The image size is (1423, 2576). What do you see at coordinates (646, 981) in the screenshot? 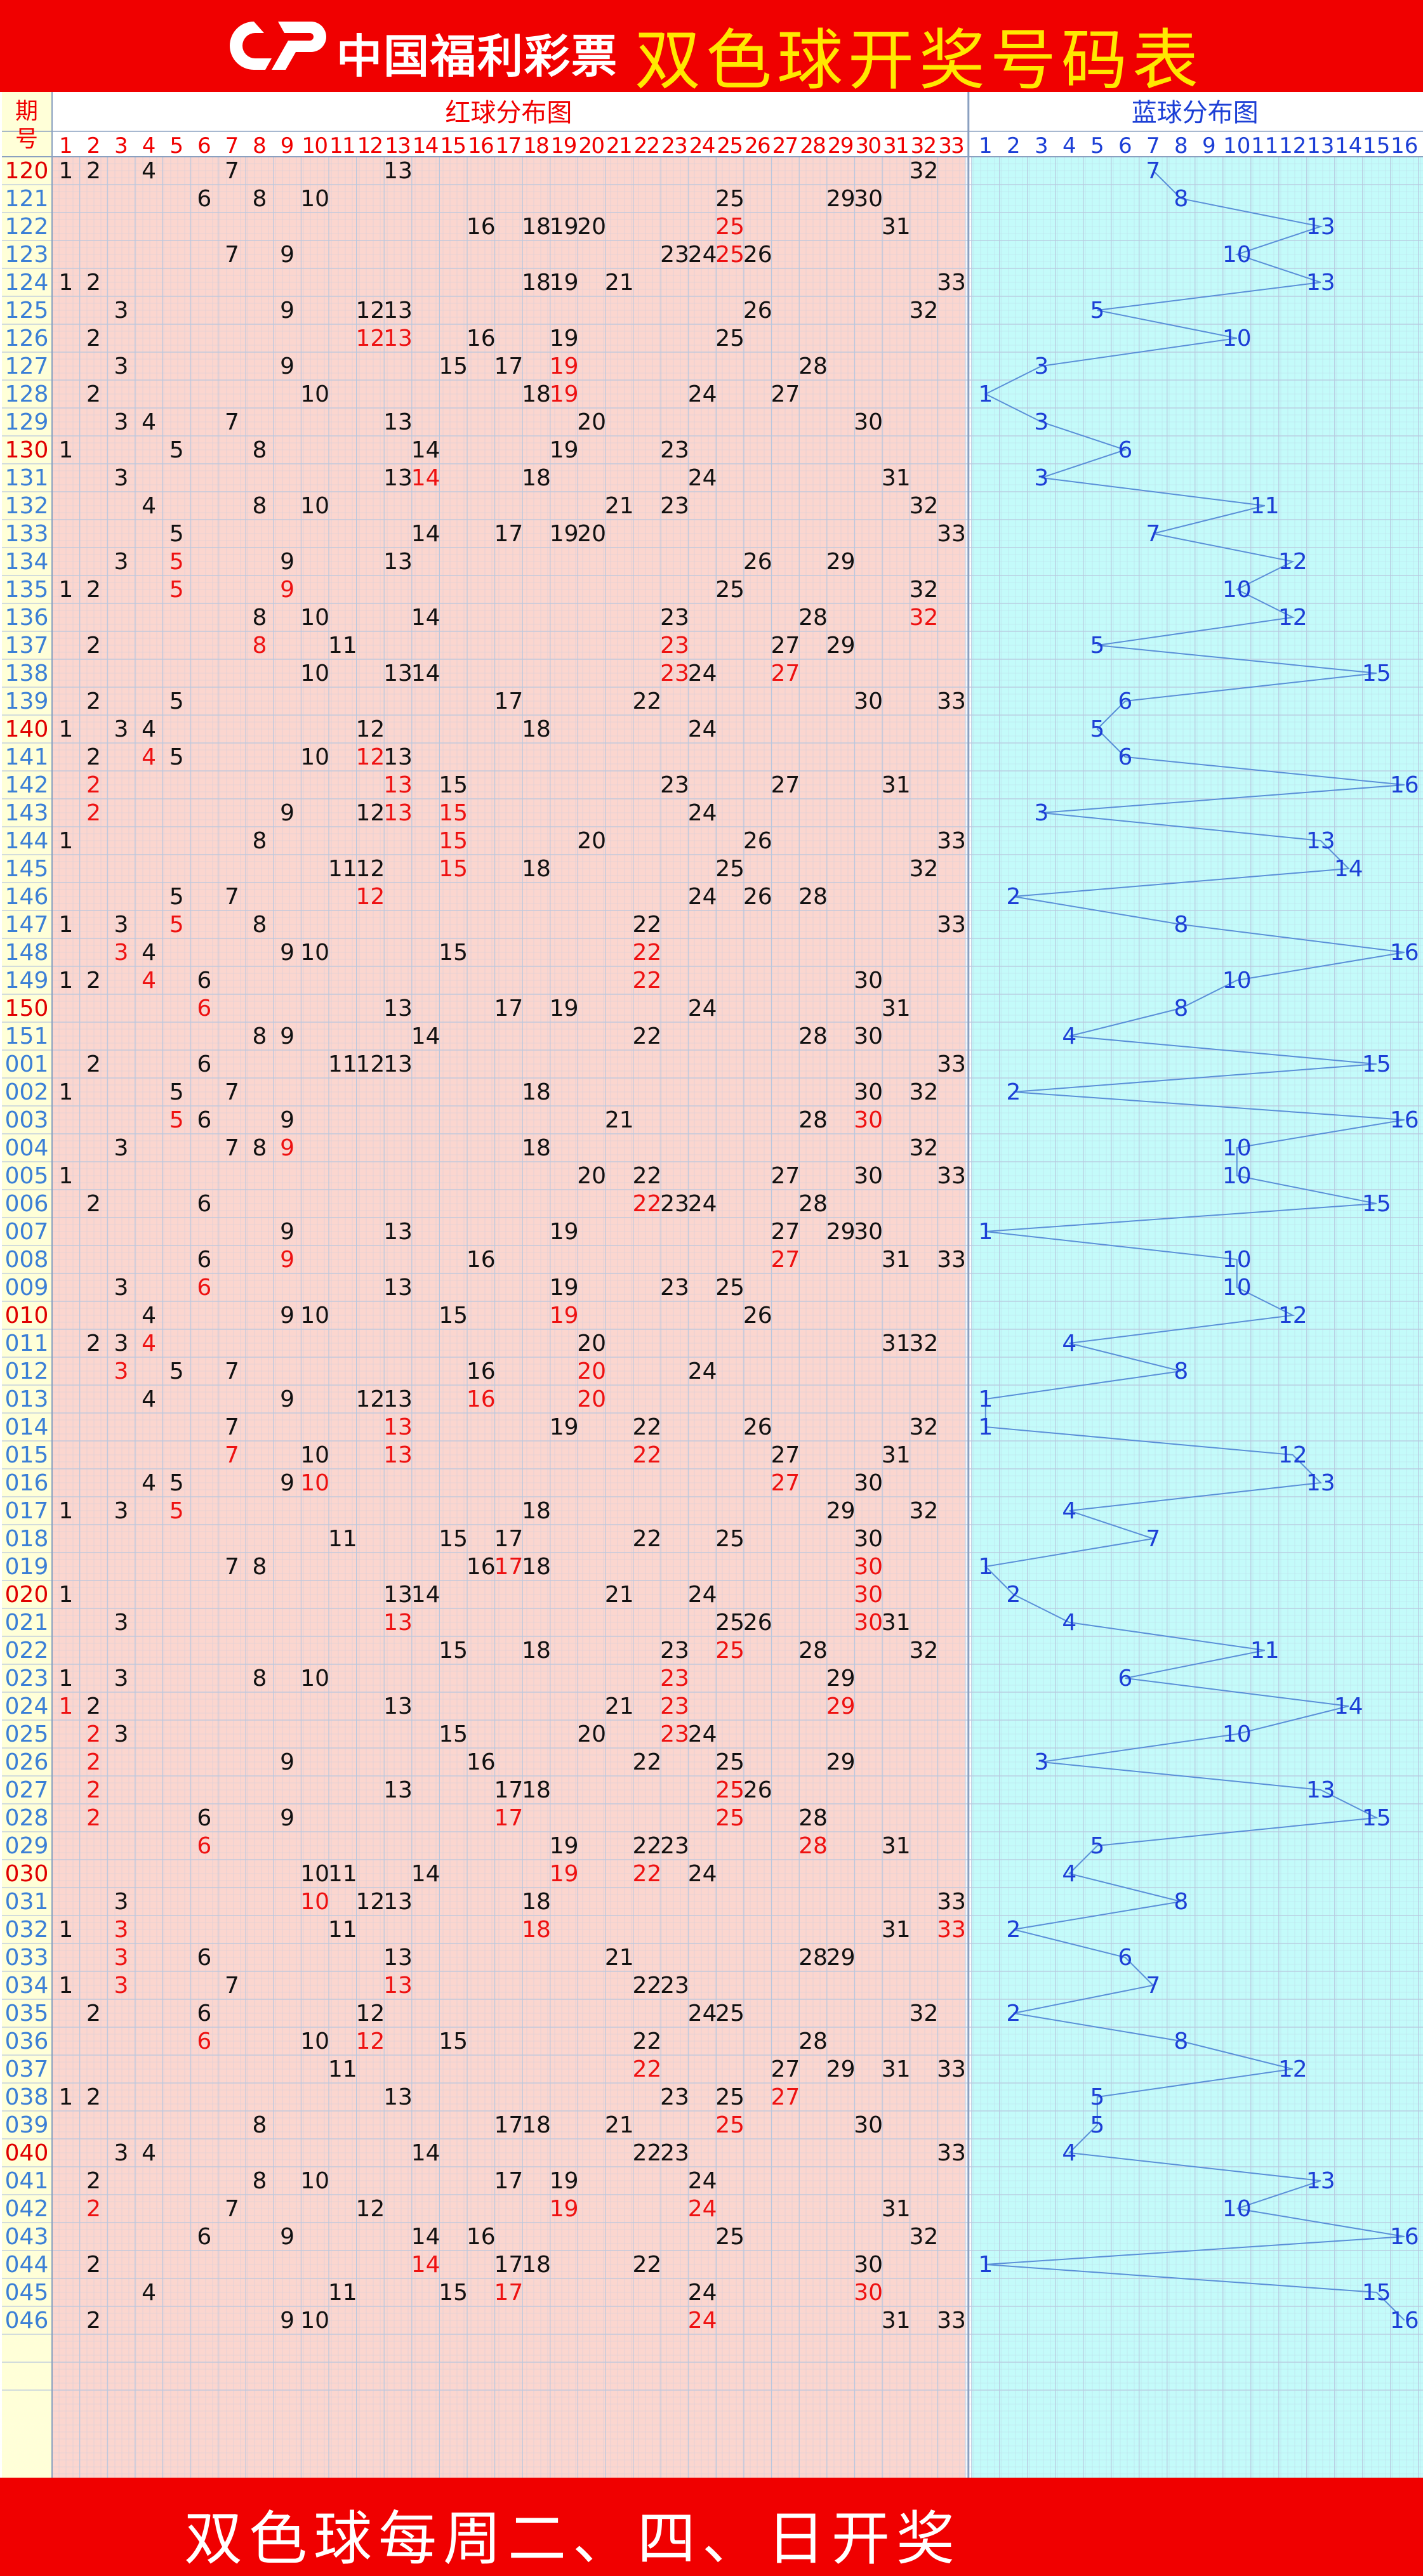
I see `red-ball-number: 22` at bounding box center [646, 981].